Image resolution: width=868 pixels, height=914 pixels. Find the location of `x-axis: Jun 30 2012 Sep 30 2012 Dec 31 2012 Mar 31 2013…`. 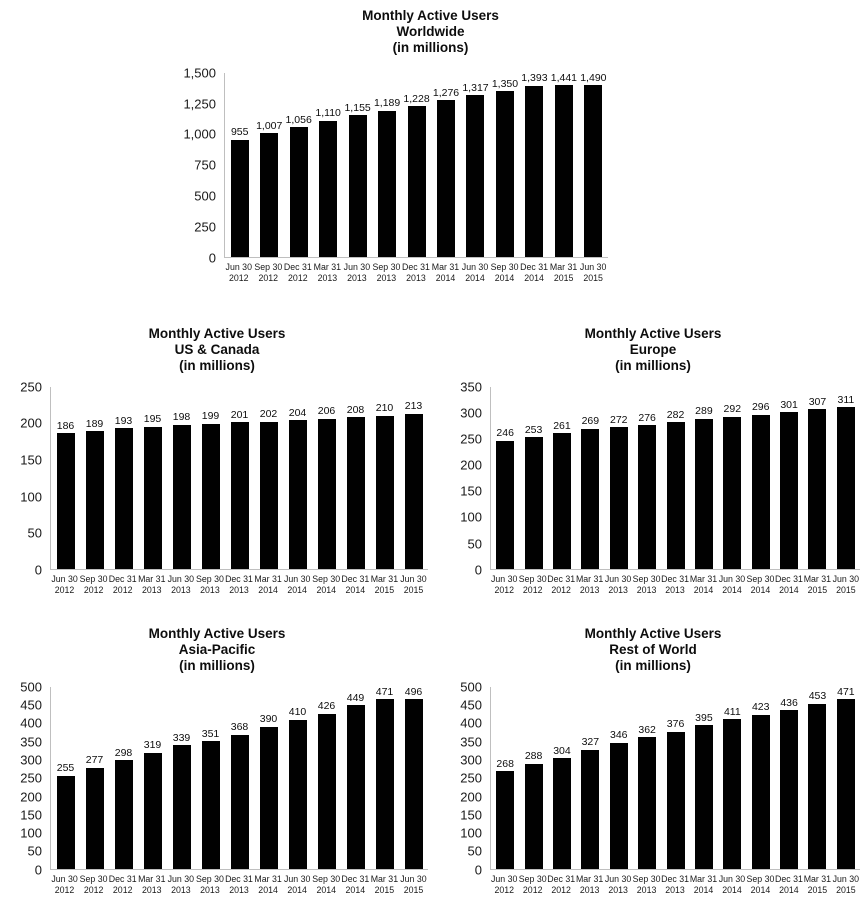

x-axis: Jun 30 2012 Sep 30 2012 Dec 31 2012 Mar 31 2013… is located at coordinates (239, 885).